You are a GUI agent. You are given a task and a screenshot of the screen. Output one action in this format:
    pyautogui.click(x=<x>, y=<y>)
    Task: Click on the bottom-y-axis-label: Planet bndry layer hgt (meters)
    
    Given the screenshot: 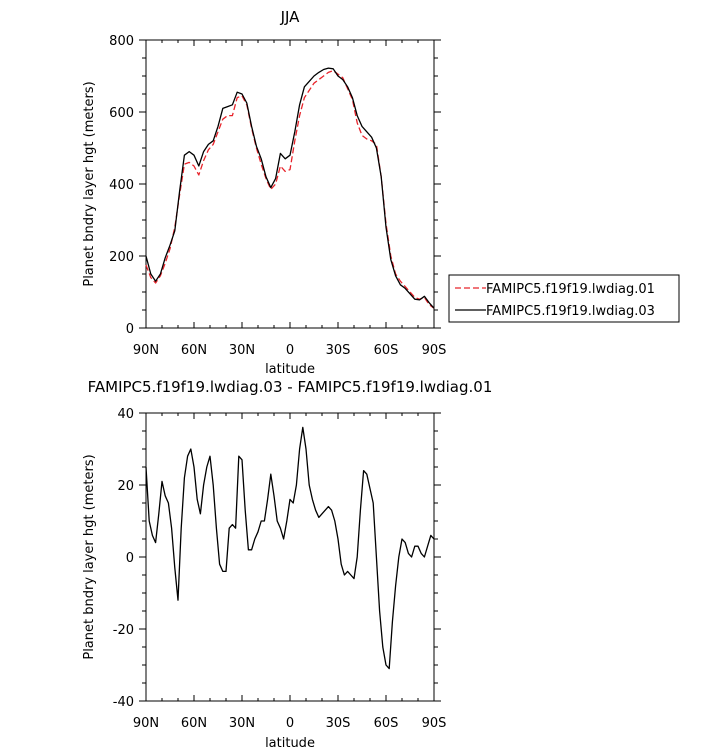 What is the action you would take?
    pyautogui.click(x=89, y=556)
    